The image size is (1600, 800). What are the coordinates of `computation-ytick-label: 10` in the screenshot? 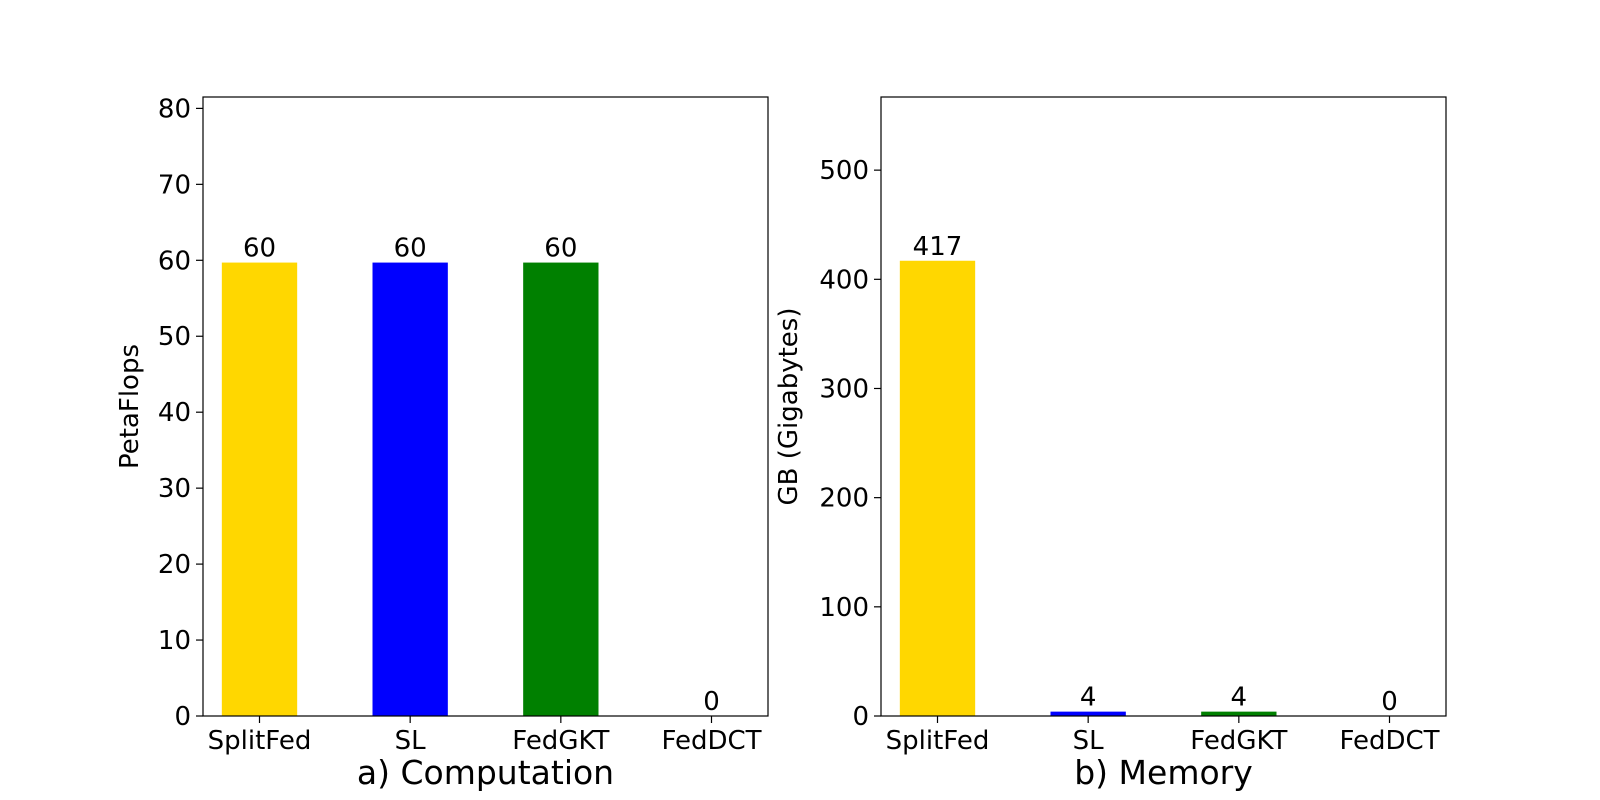 It's located at (174, 641).